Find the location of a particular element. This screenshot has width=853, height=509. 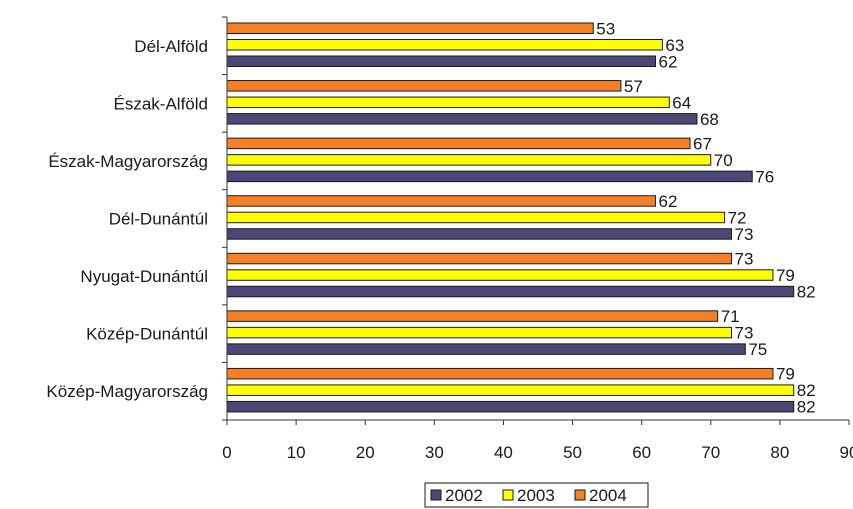

data-label-2004-2: 67 is located at coordinates (702, 143).